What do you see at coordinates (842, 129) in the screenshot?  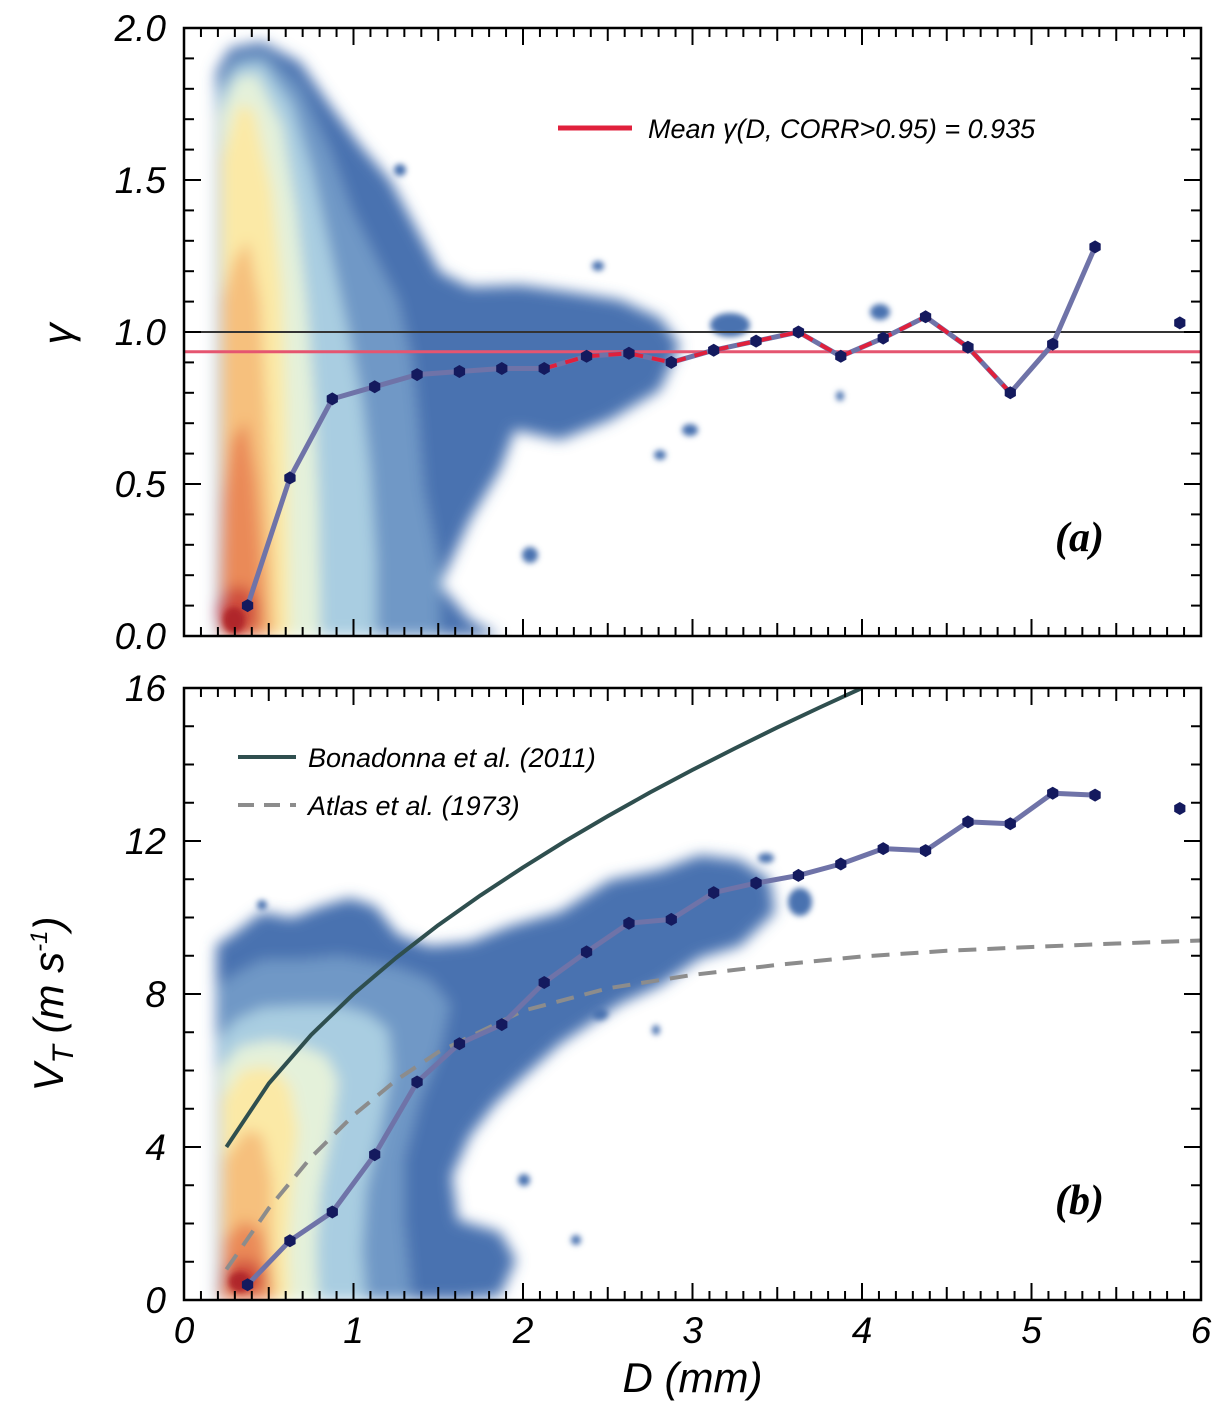 I see `legend-label-mean: Mean γ(D, CORR>0.95) = 0.935` at bounding box center [842, 129].